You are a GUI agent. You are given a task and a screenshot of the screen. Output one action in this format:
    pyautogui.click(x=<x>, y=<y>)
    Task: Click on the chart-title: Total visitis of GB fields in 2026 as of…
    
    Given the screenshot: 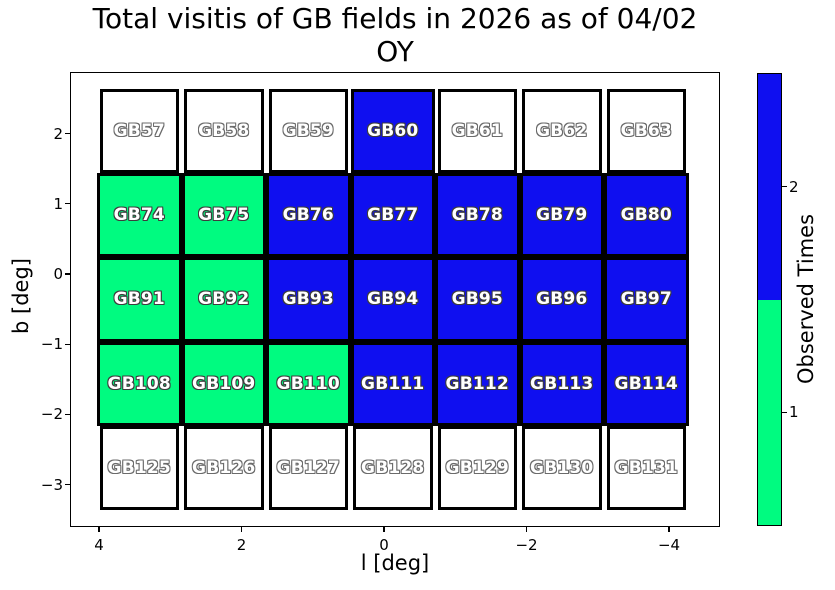 What is the action you would take?
    pyautogui.click(x=395, y=35)
    